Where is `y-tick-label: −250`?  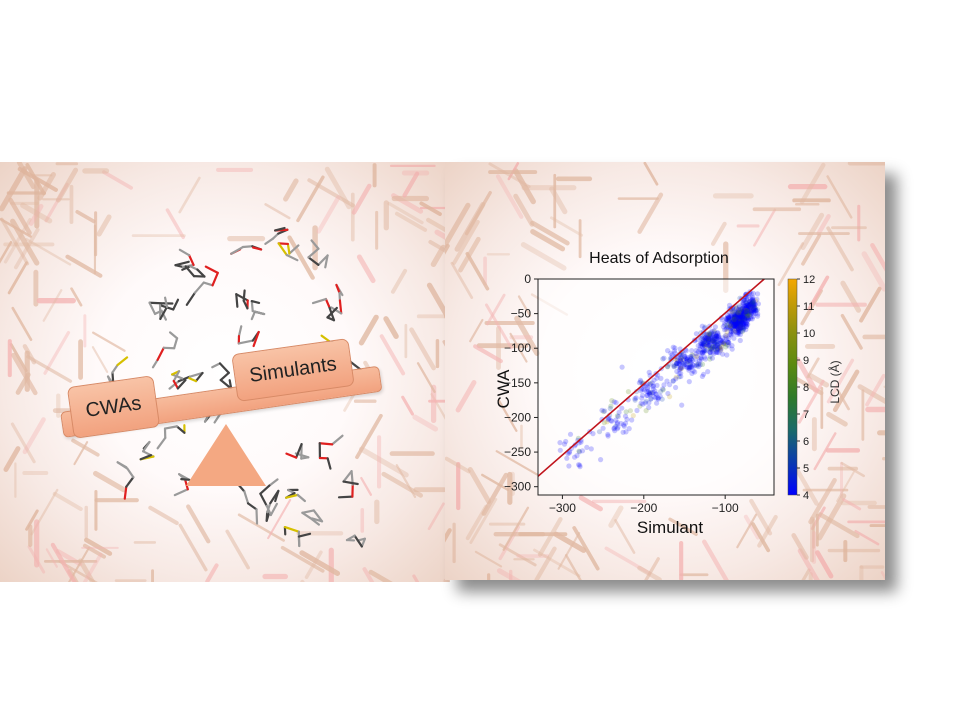 y-tick-label: −250 is located at coordinates (517, 452).